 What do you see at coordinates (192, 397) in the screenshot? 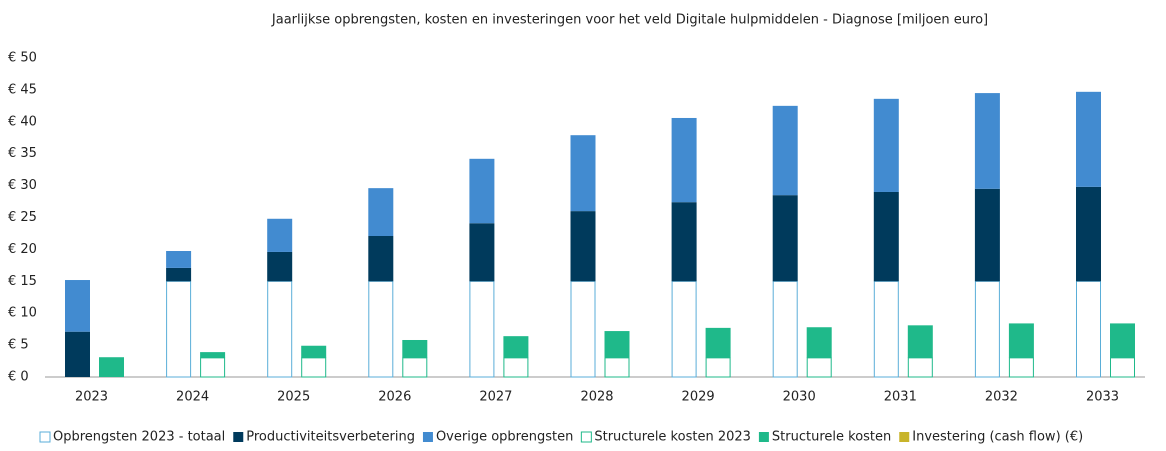
I see `x-tick-label: 2024` at bounding box center [192, 397].